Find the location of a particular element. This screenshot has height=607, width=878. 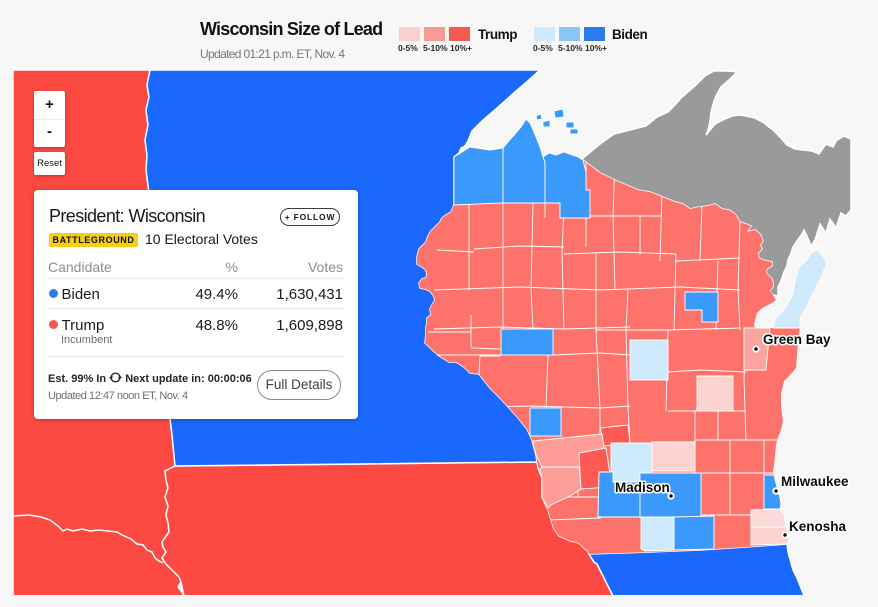

svg-text: Madison is located at coordinates (642, 487).